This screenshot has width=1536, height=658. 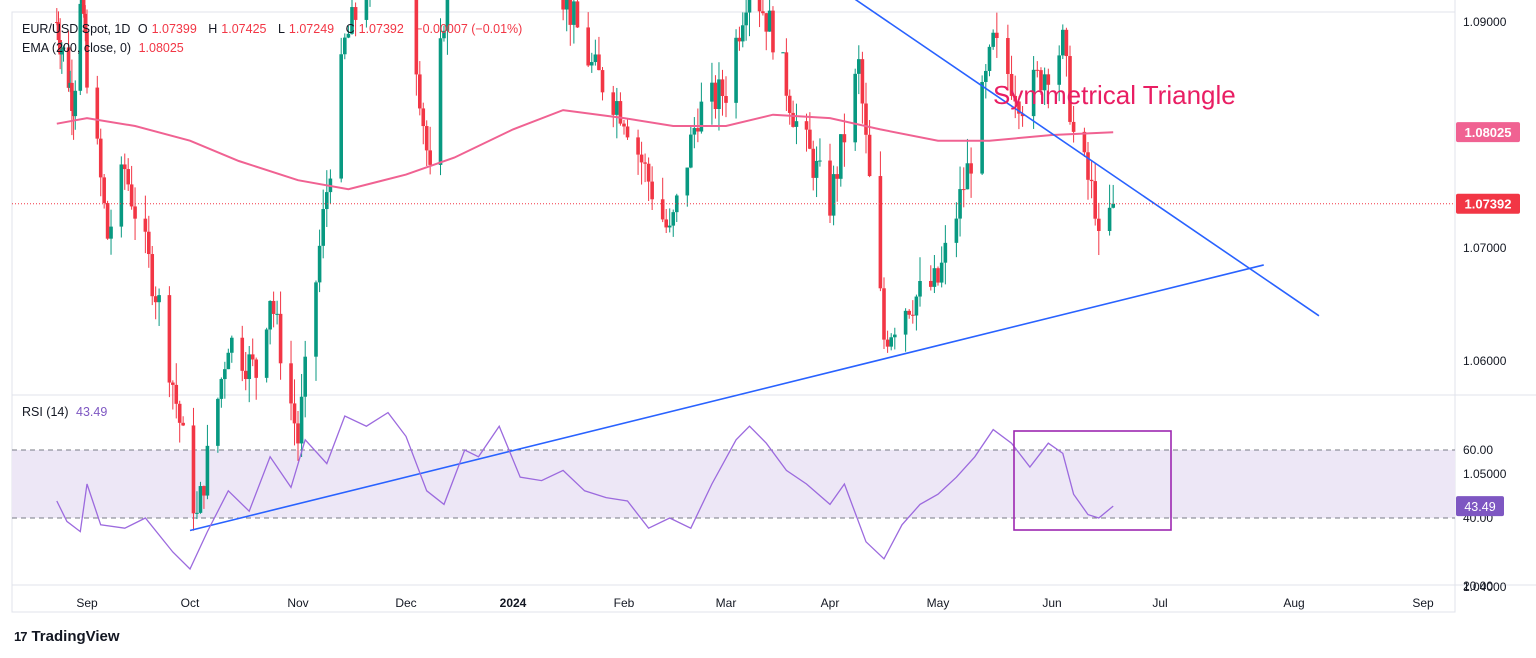 I want to click on price-tick-label: 1.07000, so click(x=1485, y=248).